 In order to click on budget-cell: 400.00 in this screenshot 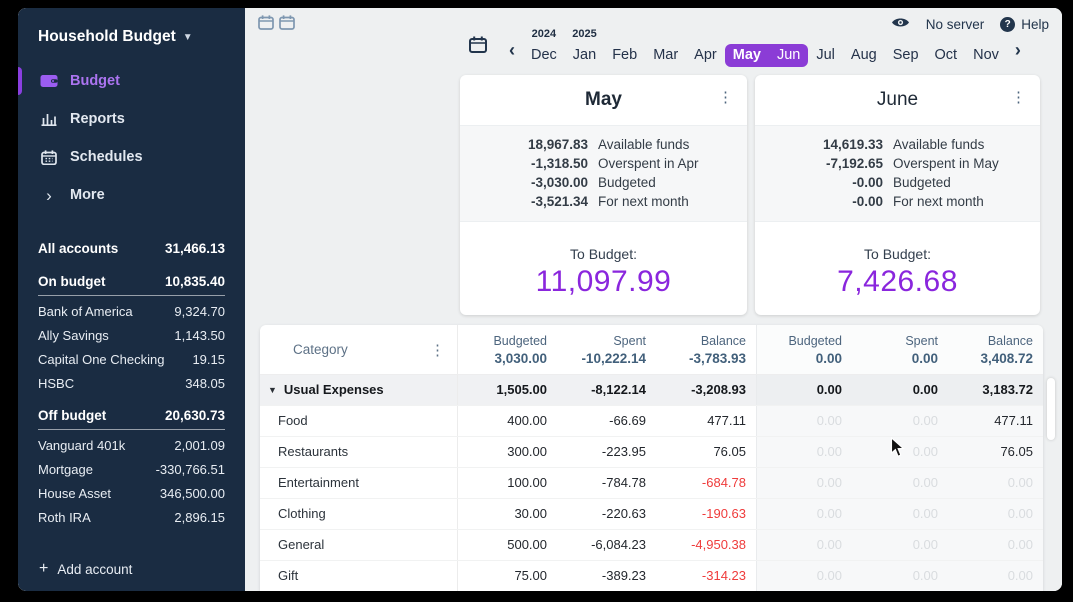, I will do `click(527, 420)`.